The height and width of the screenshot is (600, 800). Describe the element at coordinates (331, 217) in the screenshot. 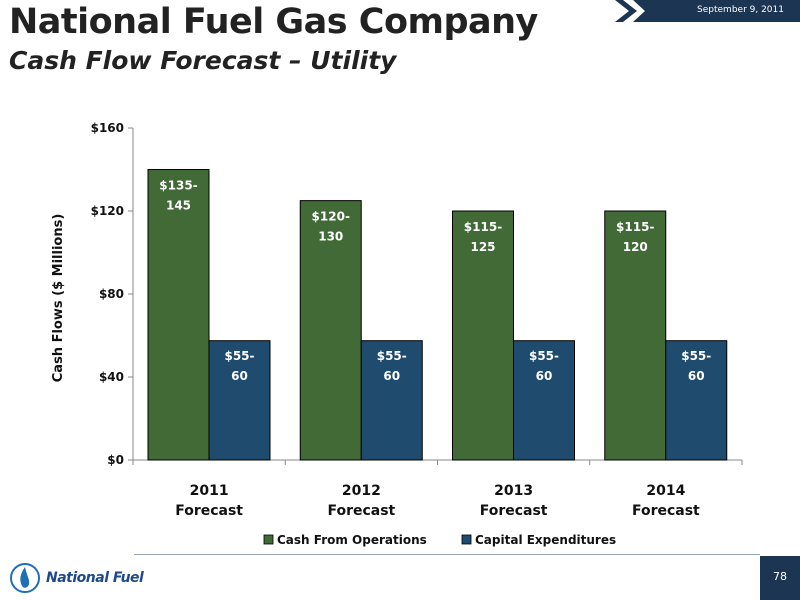

I see `data-label: $120-` at that location.